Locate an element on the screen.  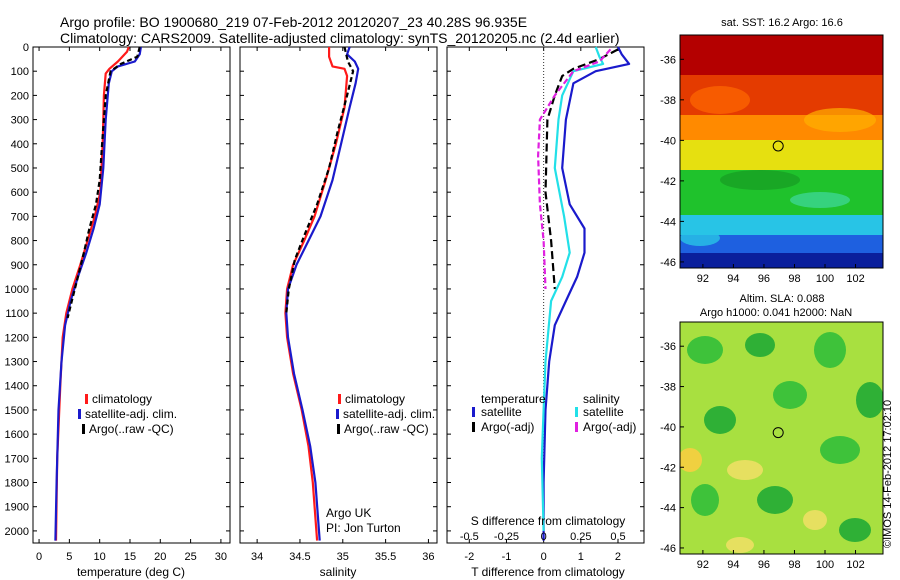
sst-band-yellow is located at coordinates (781, 155).